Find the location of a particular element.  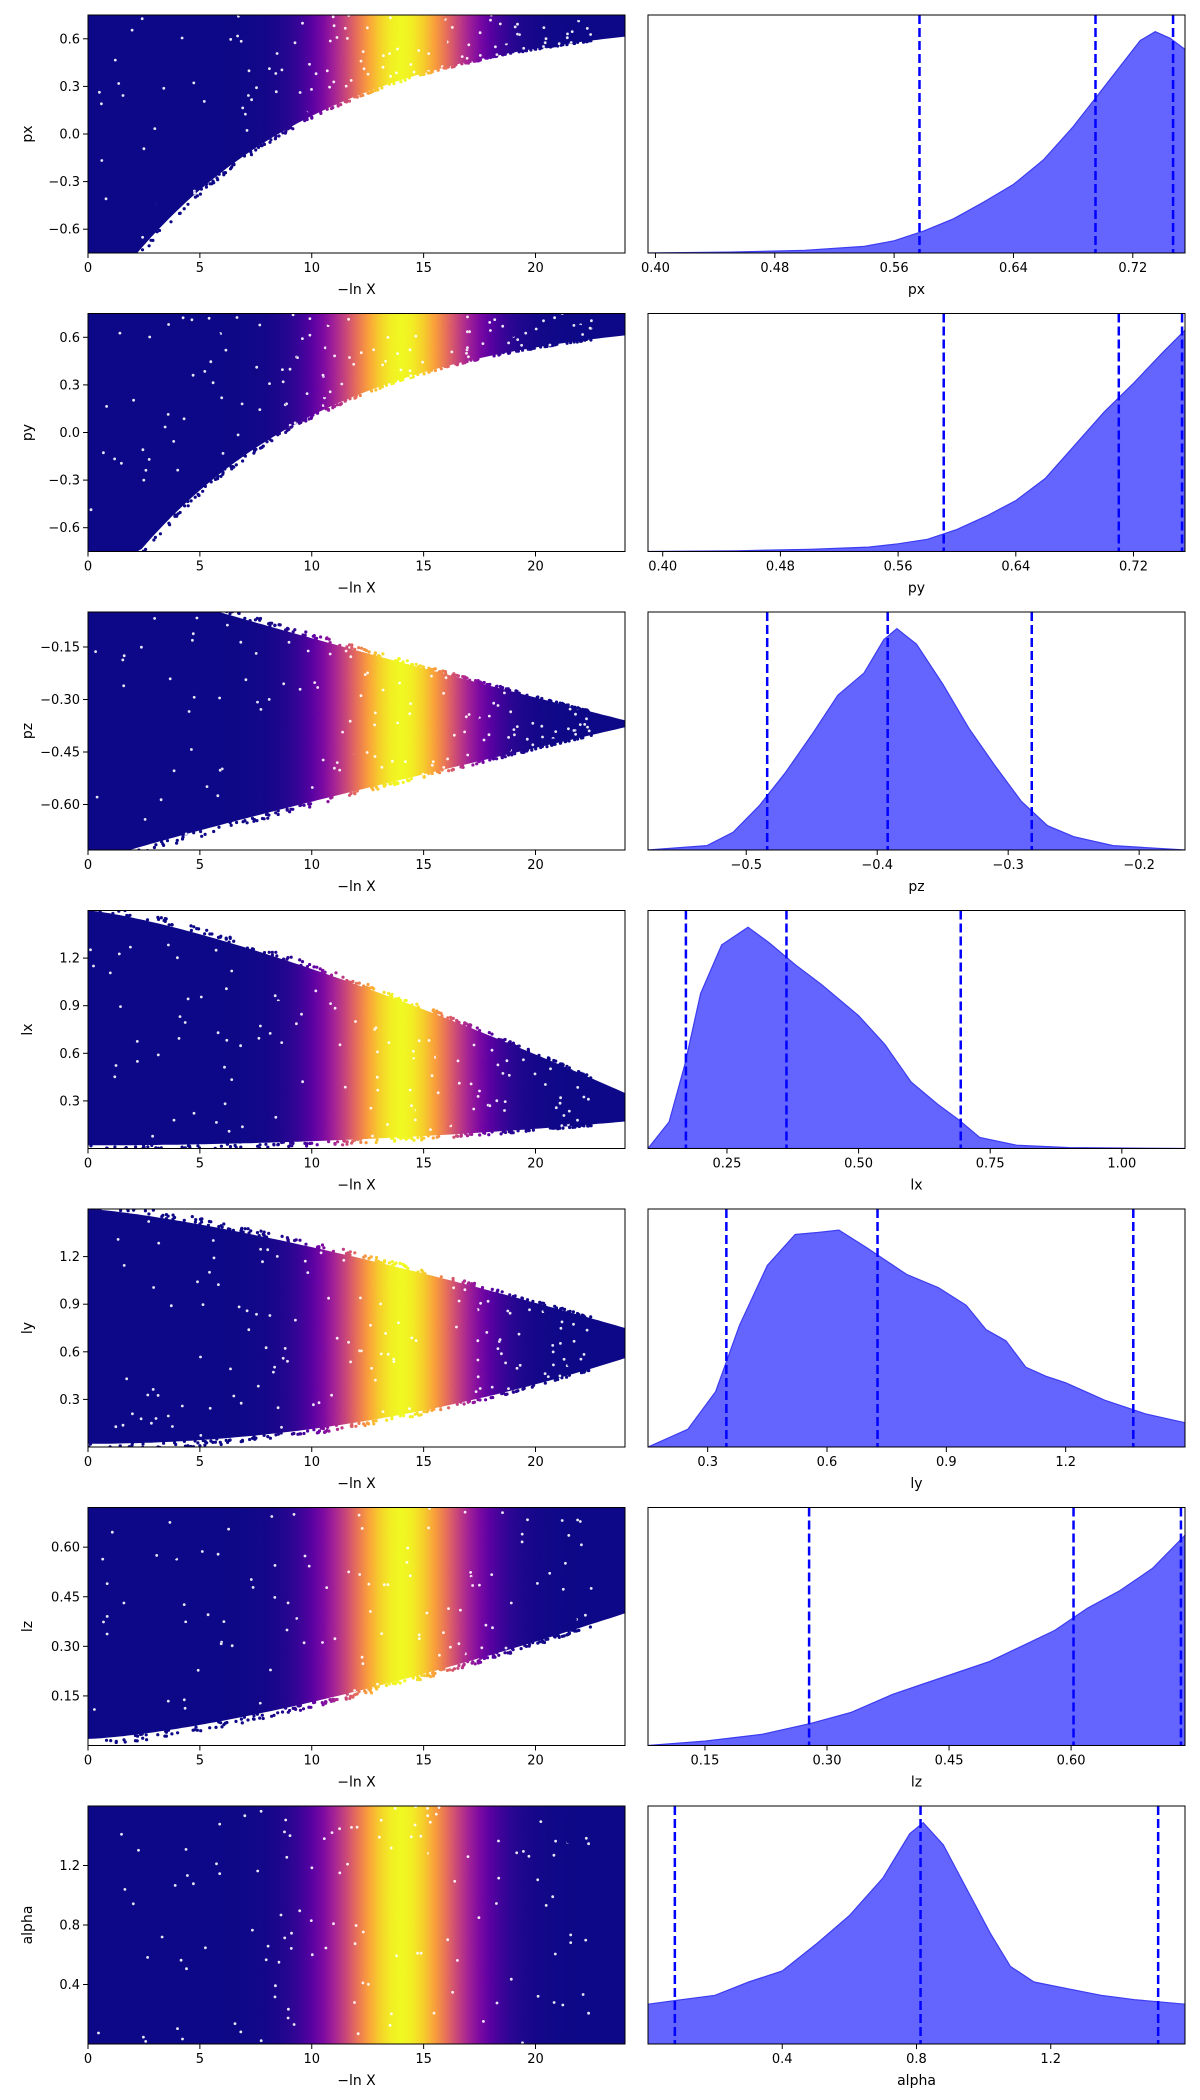

trace-frame-ly is located at coordinates (356, 1328).